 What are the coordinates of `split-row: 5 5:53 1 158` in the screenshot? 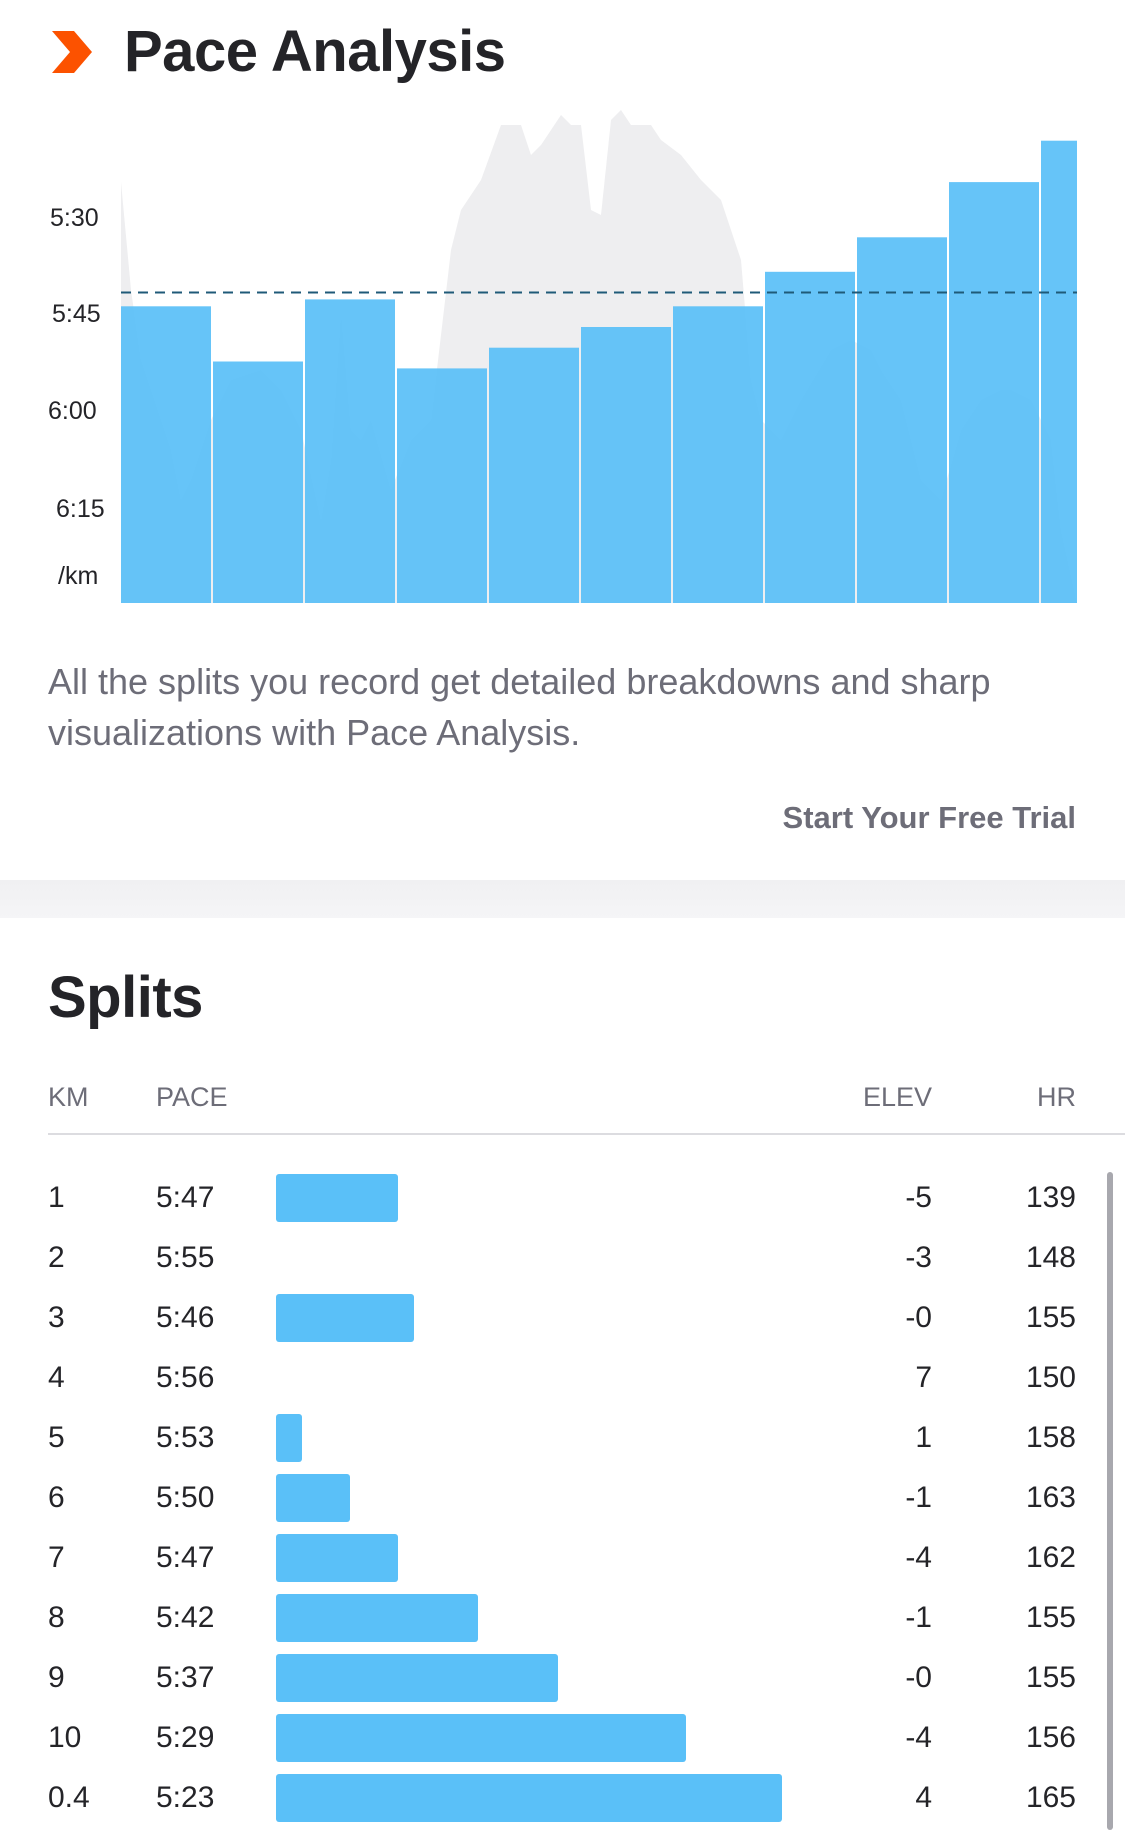 It's located at (562, 1438).